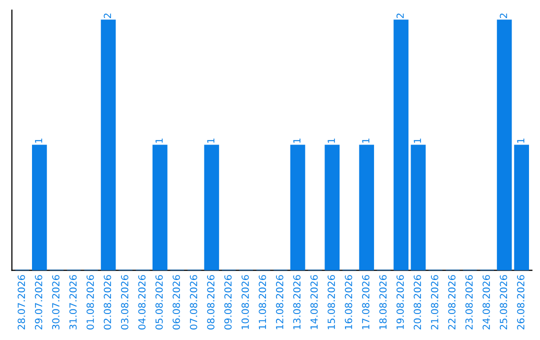 The width and height of the screenshot is (540, 340). What do you see at coordinates (469, 302) in the screenshot?
I see `x-tick-label: 23.08.2026` at bounding box center [469, 302].